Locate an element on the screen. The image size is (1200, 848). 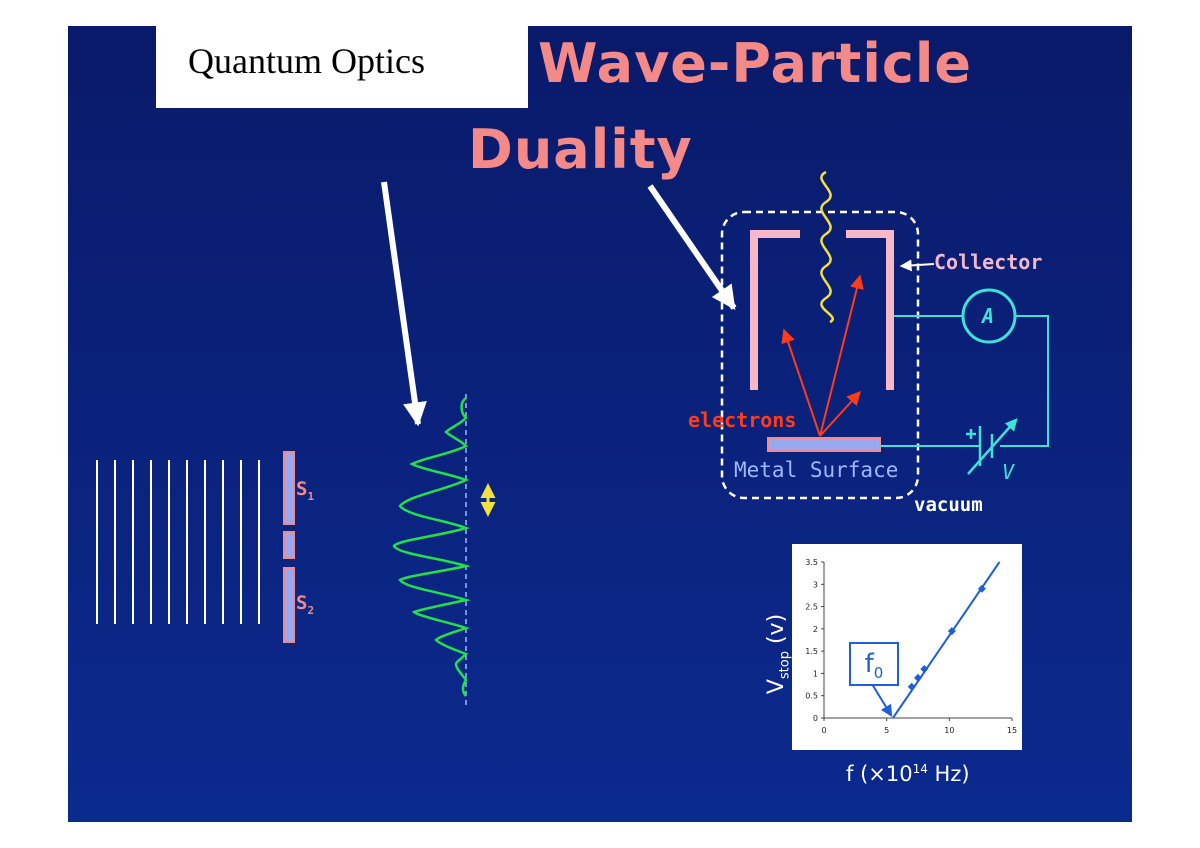
ammeter-label: A is located at coordinates (988, 316).